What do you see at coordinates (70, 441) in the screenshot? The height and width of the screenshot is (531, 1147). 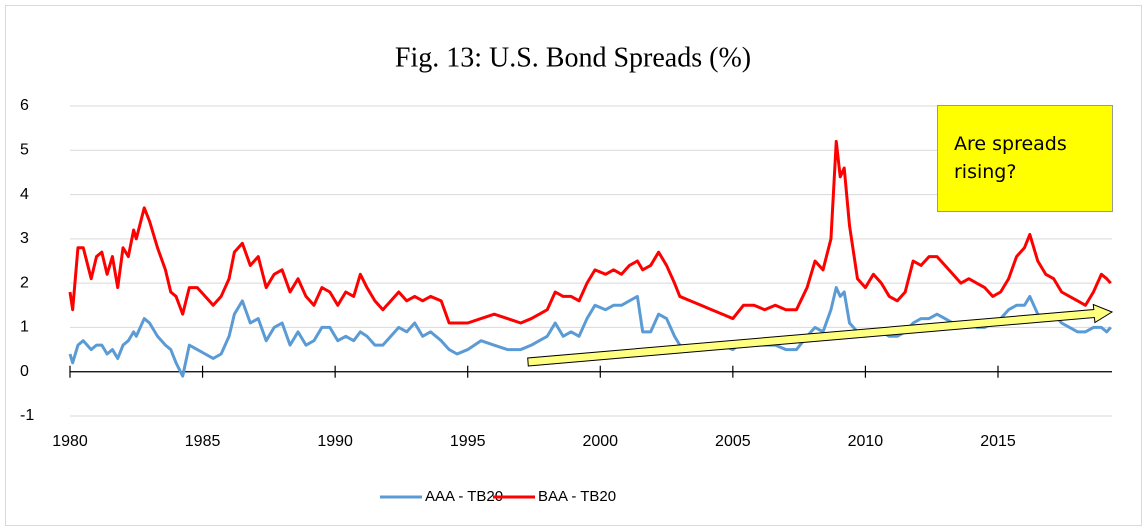 I see `x-tick-label: 1980` at bounding box center [70, 441].